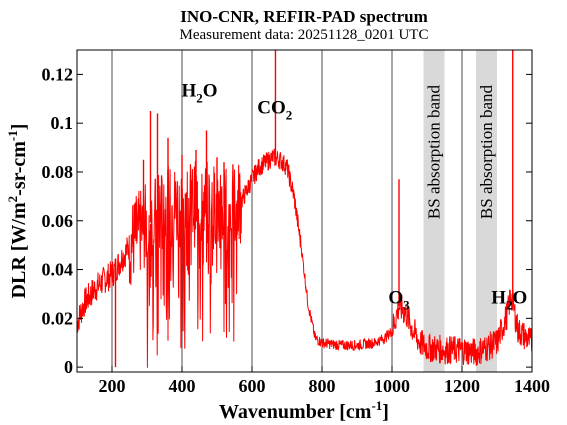 The width and height of the screenshot is (567, 425). What do you see at coordinates (68, 367) in the screenshot?
I see `y-tick-label-0: 0` at bounding box center [68, 367].